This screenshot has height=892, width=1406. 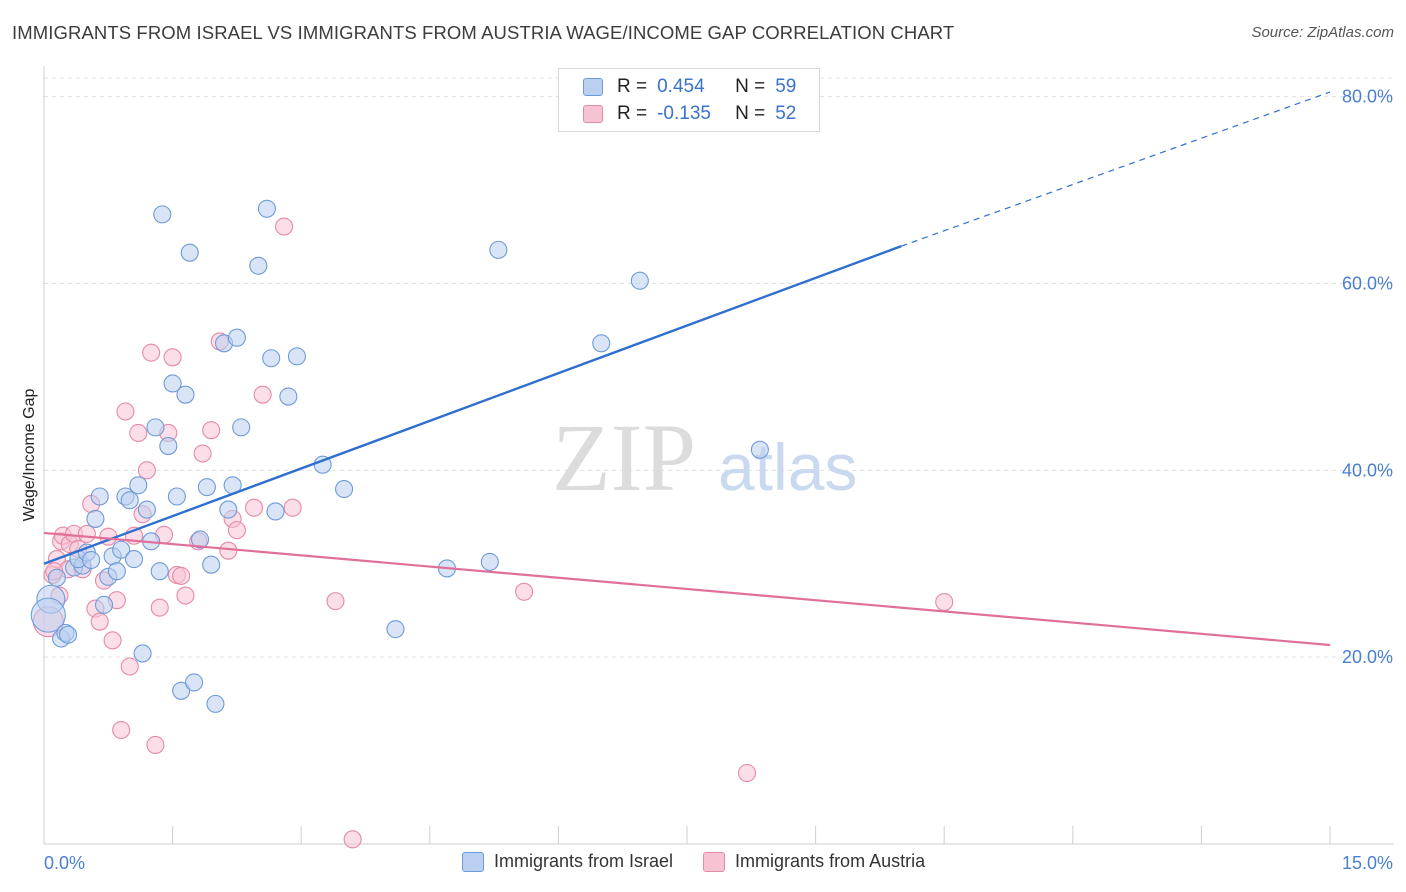 I want to click on legend-row-israel: R = 0.454 N = 59, so click(x=689, y=87).